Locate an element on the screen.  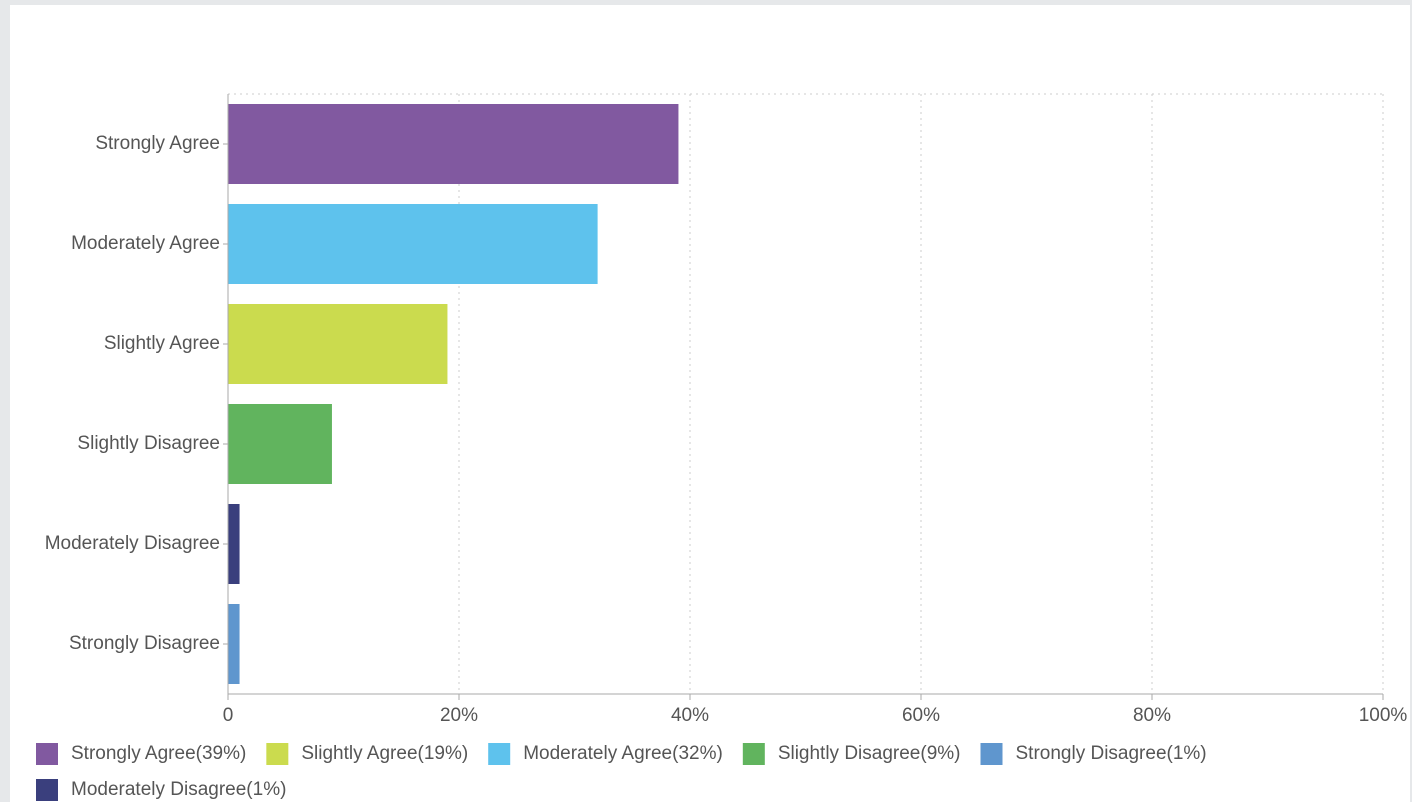
legend-label: Strongly Agree(39%) is located at coordinates (158, 753).